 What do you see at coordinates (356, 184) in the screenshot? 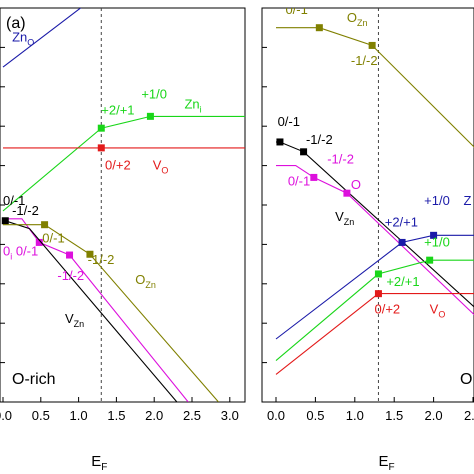
I see `annotation-o: O` at bounding box center [356, 184].